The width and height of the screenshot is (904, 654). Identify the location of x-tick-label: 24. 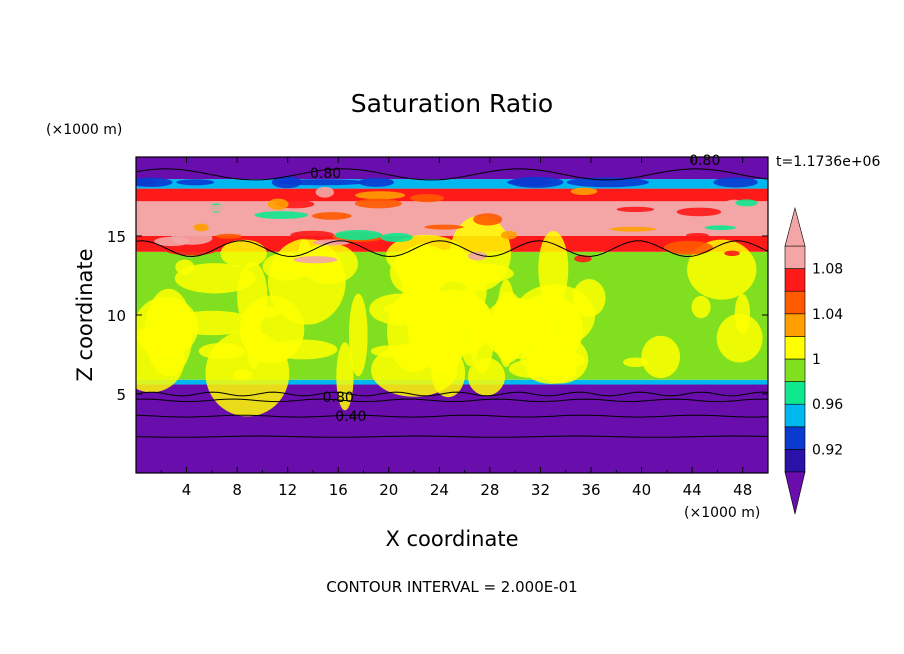
(439, 490).